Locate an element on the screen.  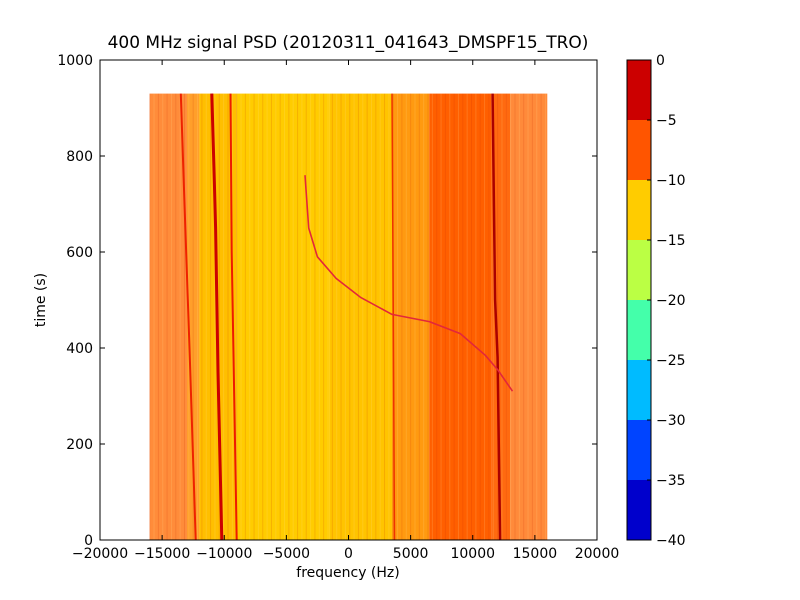
colorbar-tick-label: −15 is located at coordinates (671, 241).